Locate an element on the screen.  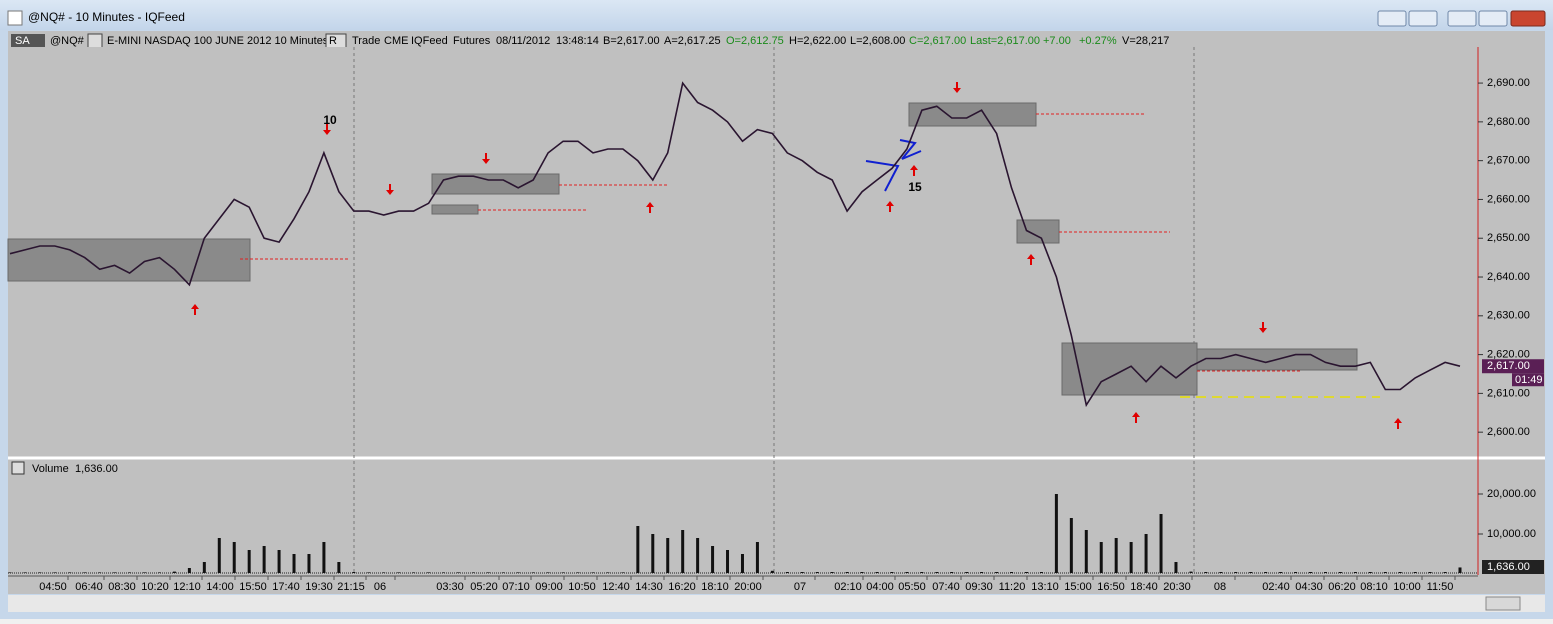
volume-close-box is located at coordinates (18, 468).